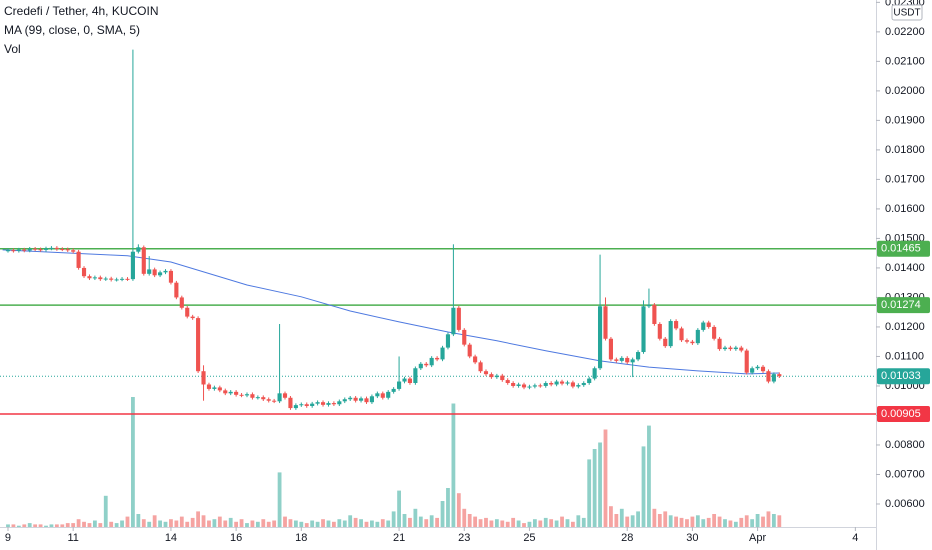 This screenshot has width=932, height=550. What do you see at coordinates (901, 249) in the screenshot?
I see `price-badge-label: 0.01465` at bounding box center [901, 249].